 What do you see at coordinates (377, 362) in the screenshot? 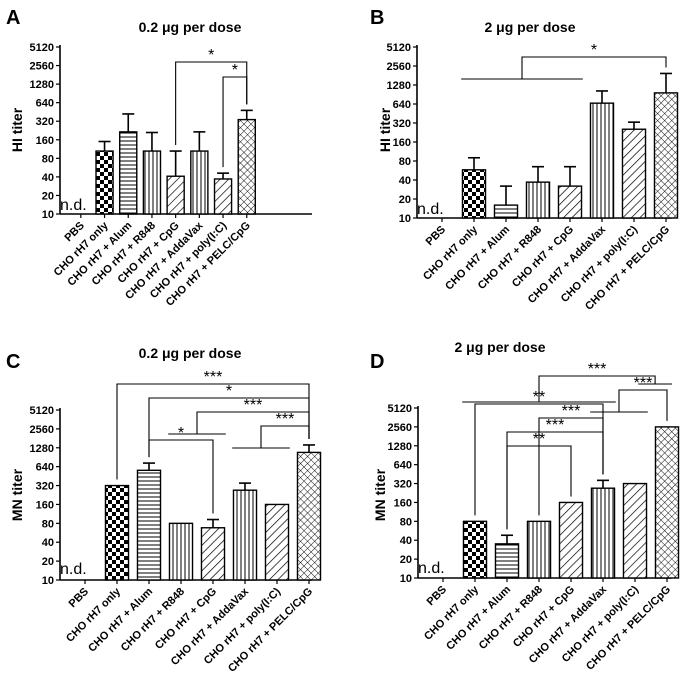
I see `panel-letter: D` at bounding box center [377, 362].